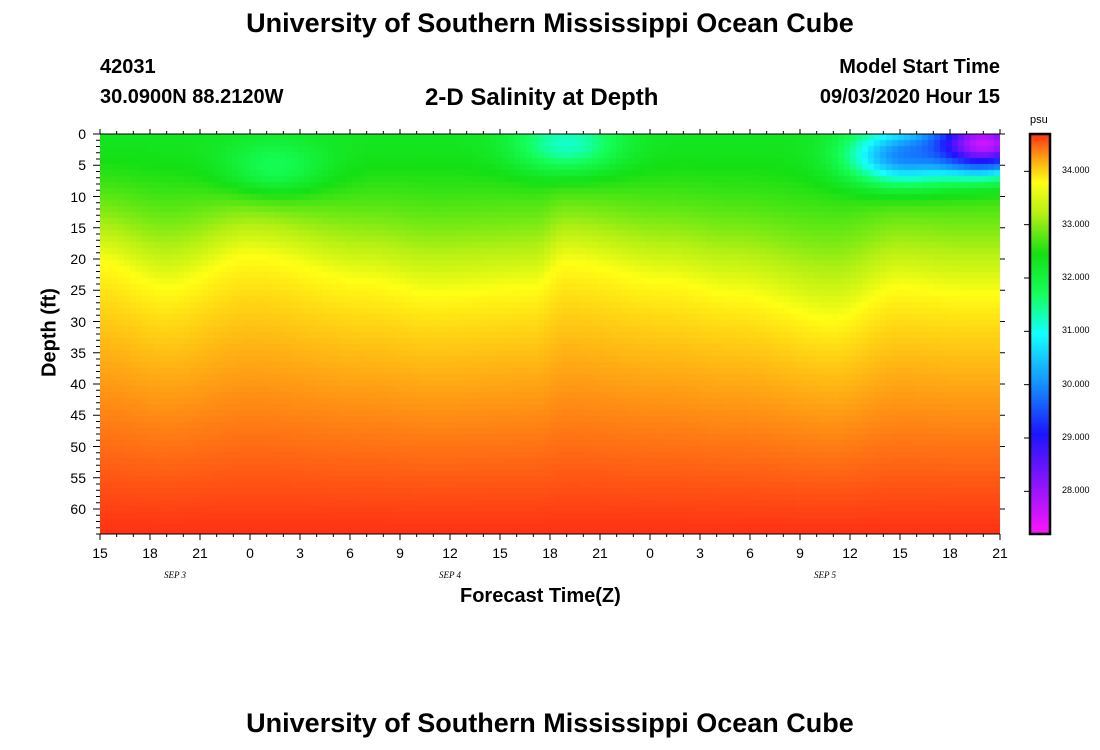 The image size is (1100, 750). Describe the element at coordinates (82, 134) in the screenshot. I see `y-tick-label: 0` at that location.